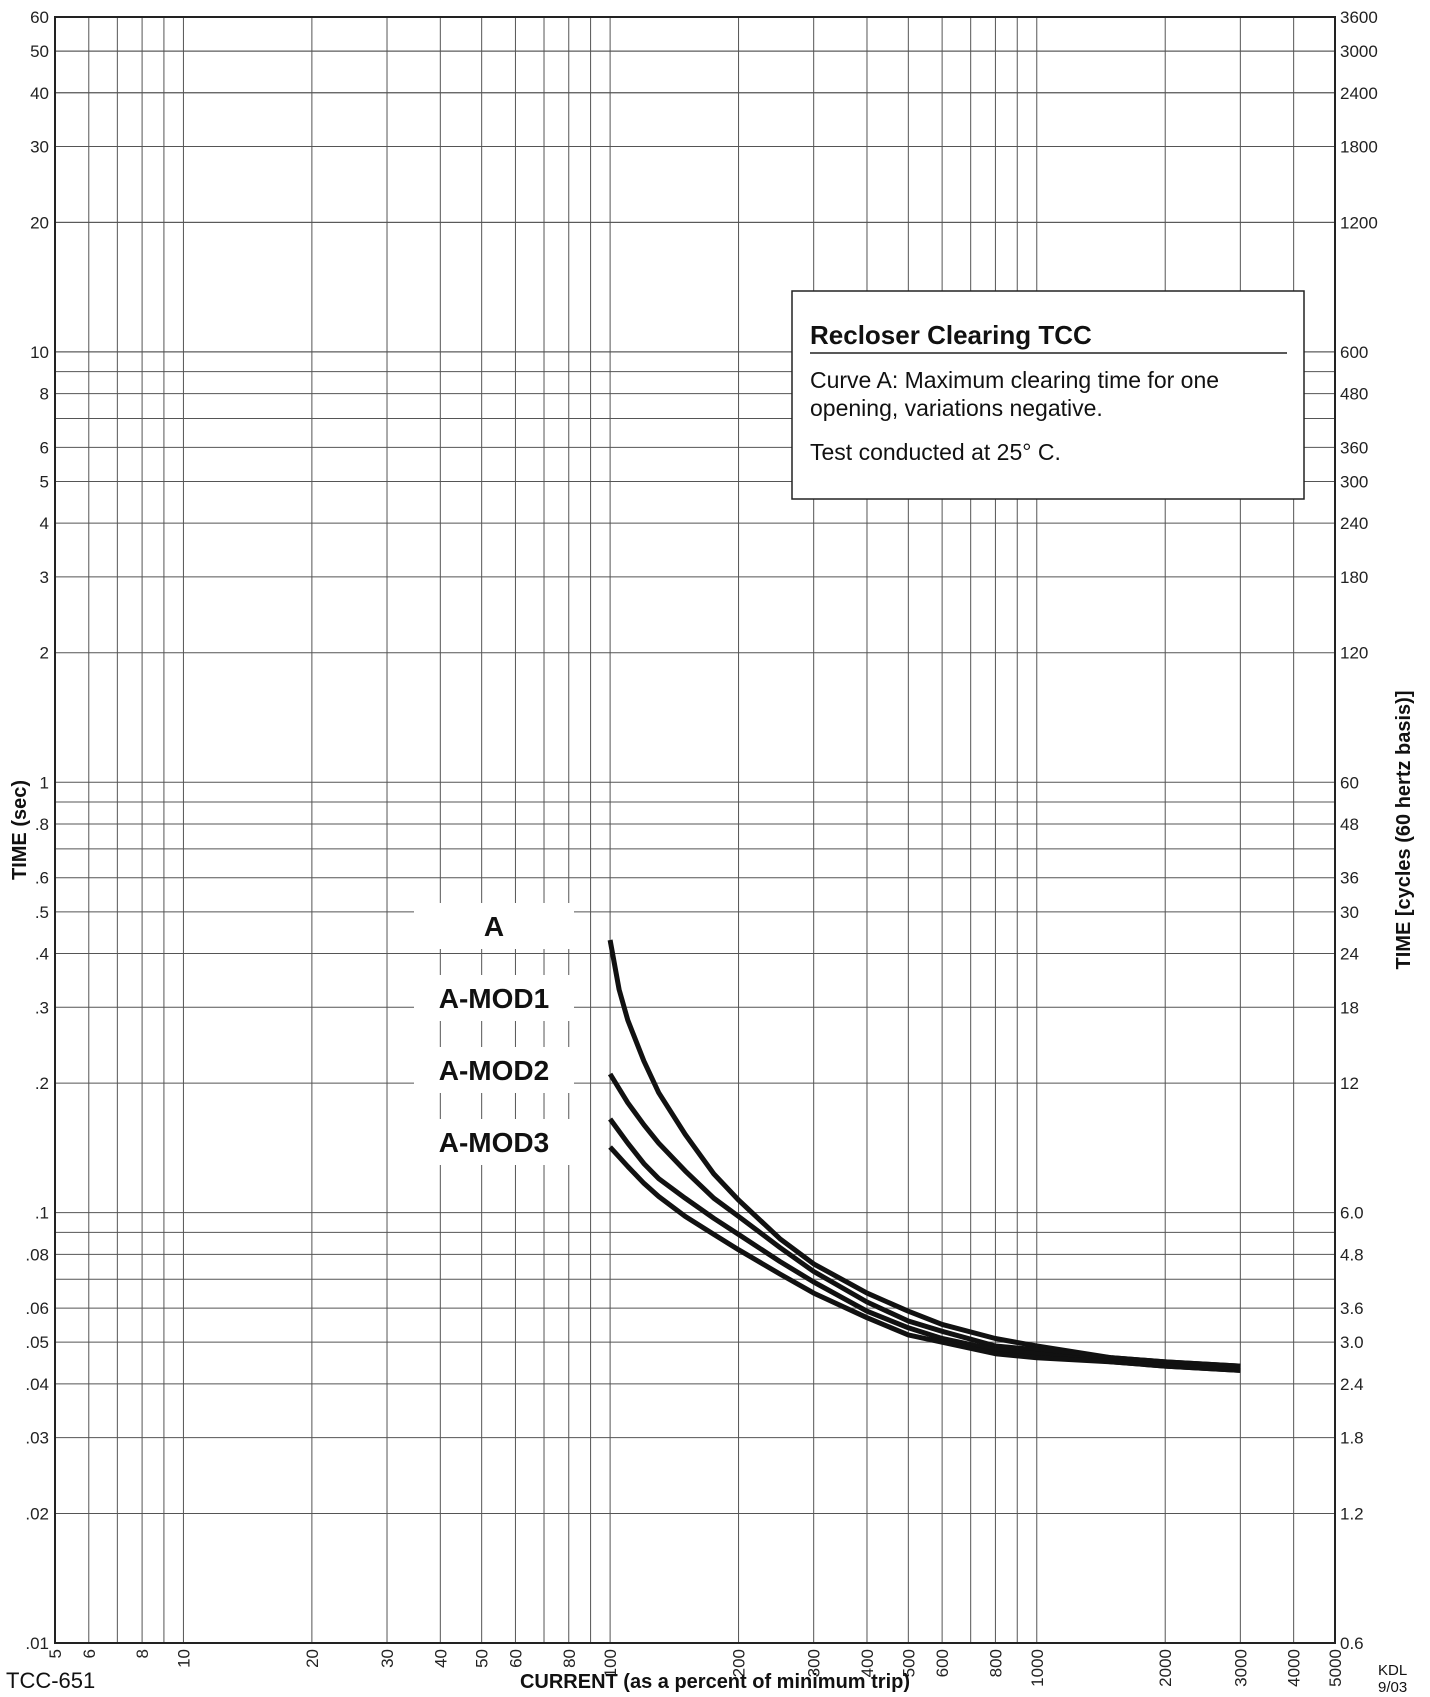 The image size is (1430, 1697). What do you see at coordinates (55, 1653) in the screenshot?
I see `x-tick-label: 5` at bounding box center [55, 1653].